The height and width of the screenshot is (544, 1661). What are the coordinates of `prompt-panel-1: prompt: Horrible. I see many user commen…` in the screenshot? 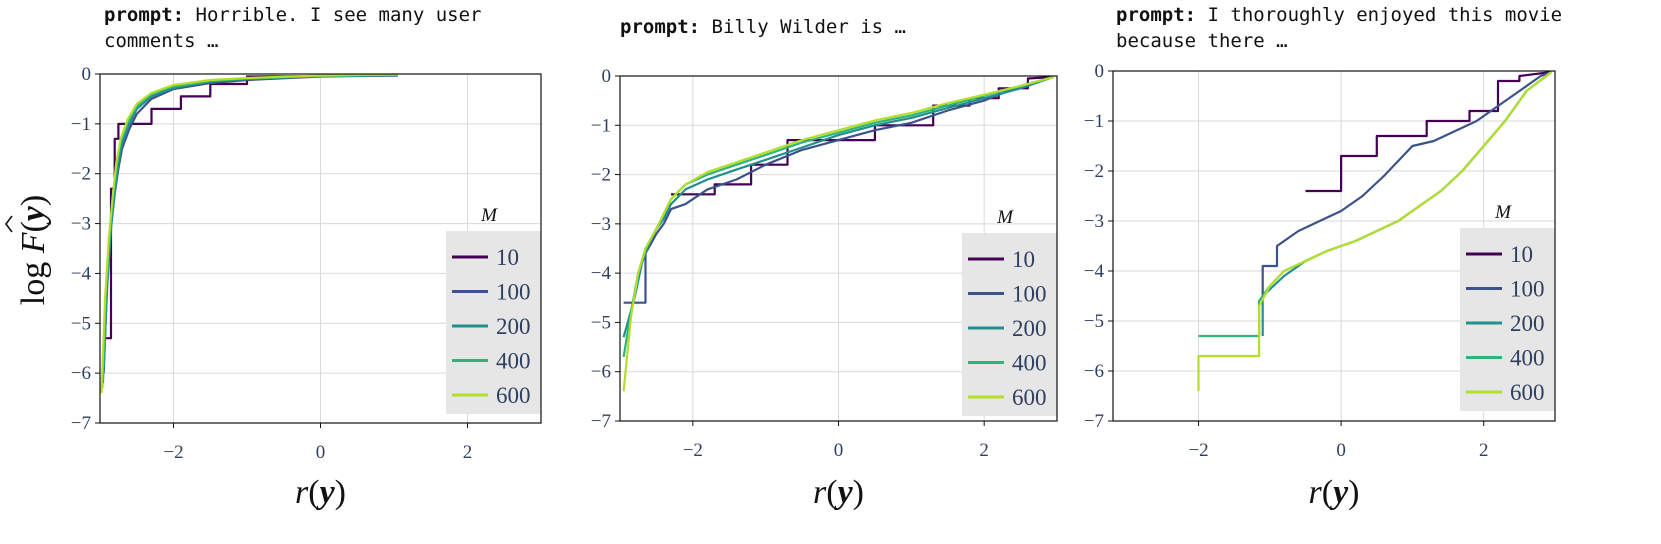 It's located at (339, 28).